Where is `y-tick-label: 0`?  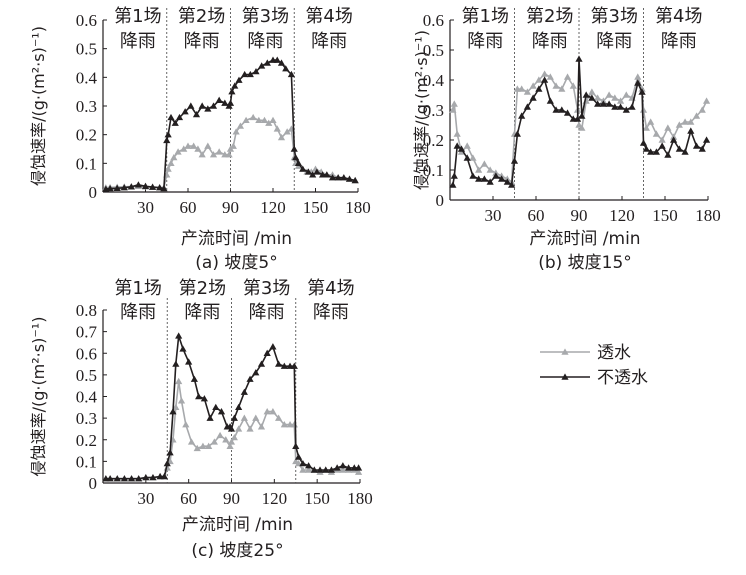
y-tick-label: 0 is located at coordinates (93, 192).